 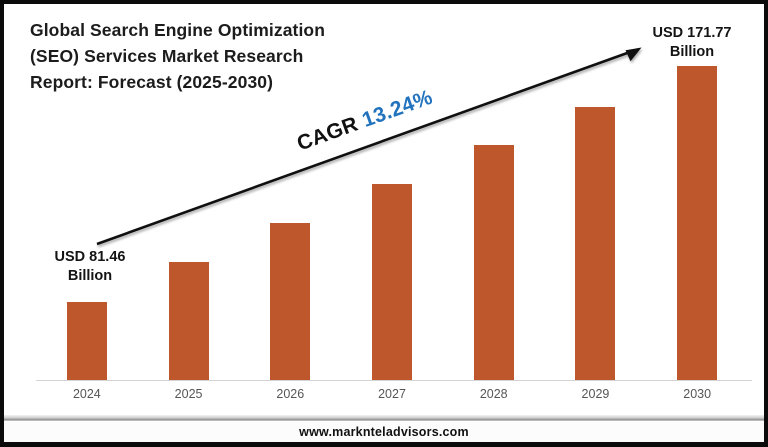 I want to click on x-axis-label-2027: 2027, so click(x=392, y=394).